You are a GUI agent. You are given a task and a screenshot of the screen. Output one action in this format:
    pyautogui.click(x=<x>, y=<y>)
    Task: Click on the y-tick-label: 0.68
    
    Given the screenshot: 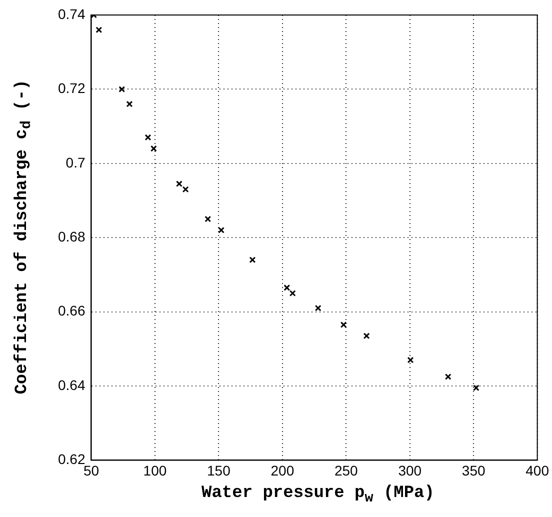 What is the action you would take?
    pyautogui.click(x=72, y=236)
    